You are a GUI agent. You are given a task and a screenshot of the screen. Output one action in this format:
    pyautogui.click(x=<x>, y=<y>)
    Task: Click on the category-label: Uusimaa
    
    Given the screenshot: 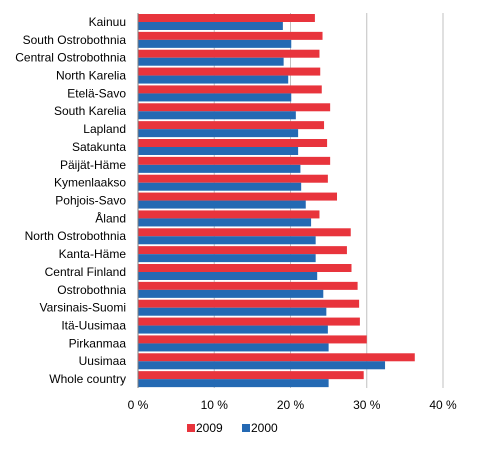 What is the action you would take?
    pyautogui.click(x=103, y=361)
    